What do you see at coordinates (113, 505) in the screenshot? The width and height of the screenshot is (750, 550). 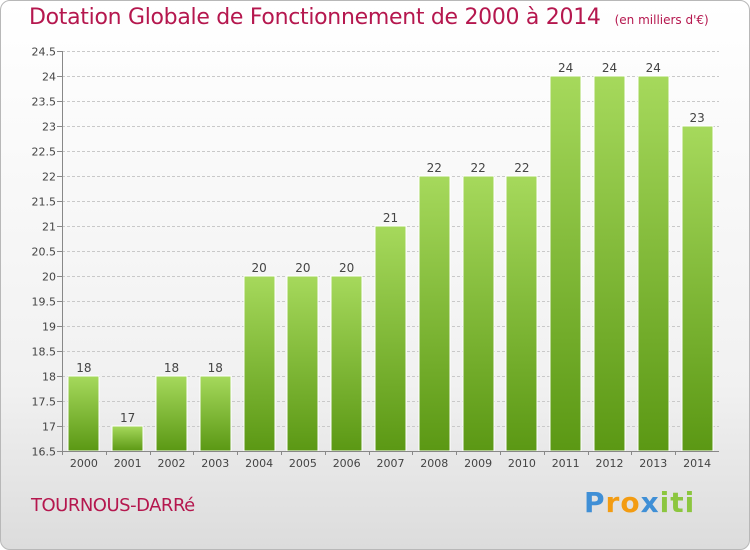 I see `commune-name: TOURNOUS-DARRé` at bounding box center [113, 505].